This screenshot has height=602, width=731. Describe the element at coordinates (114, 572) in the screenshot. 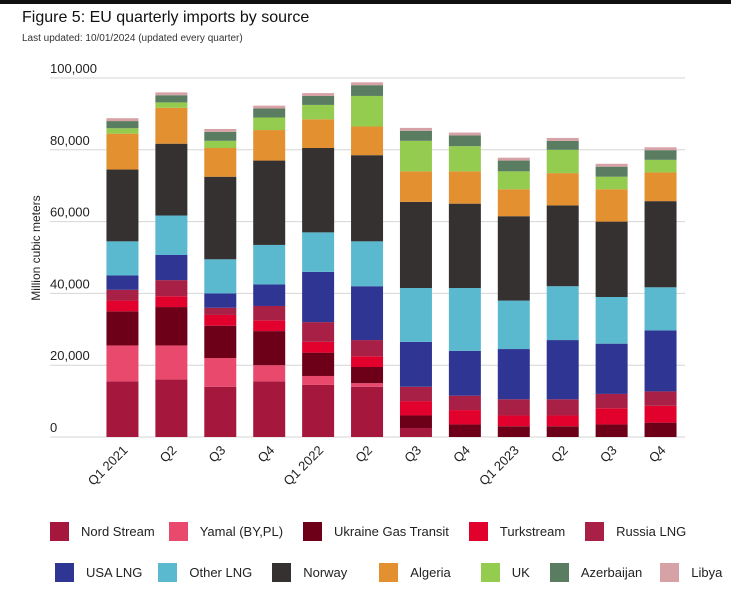

I see `legend-label: USA LNG` at that location.